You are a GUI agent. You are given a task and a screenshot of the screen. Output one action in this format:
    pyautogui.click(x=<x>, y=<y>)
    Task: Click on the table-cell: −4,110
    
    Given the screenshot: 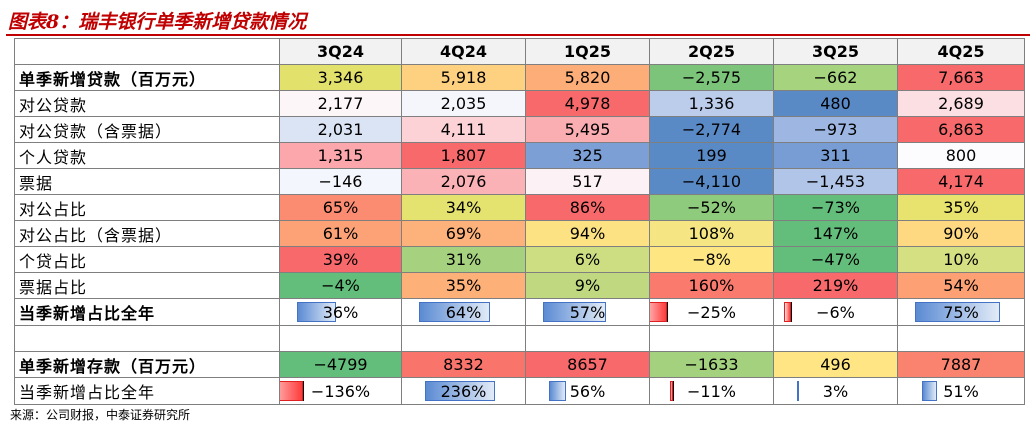 What is the action you would take?
    pyautogui.click(x=711, y=181)
    